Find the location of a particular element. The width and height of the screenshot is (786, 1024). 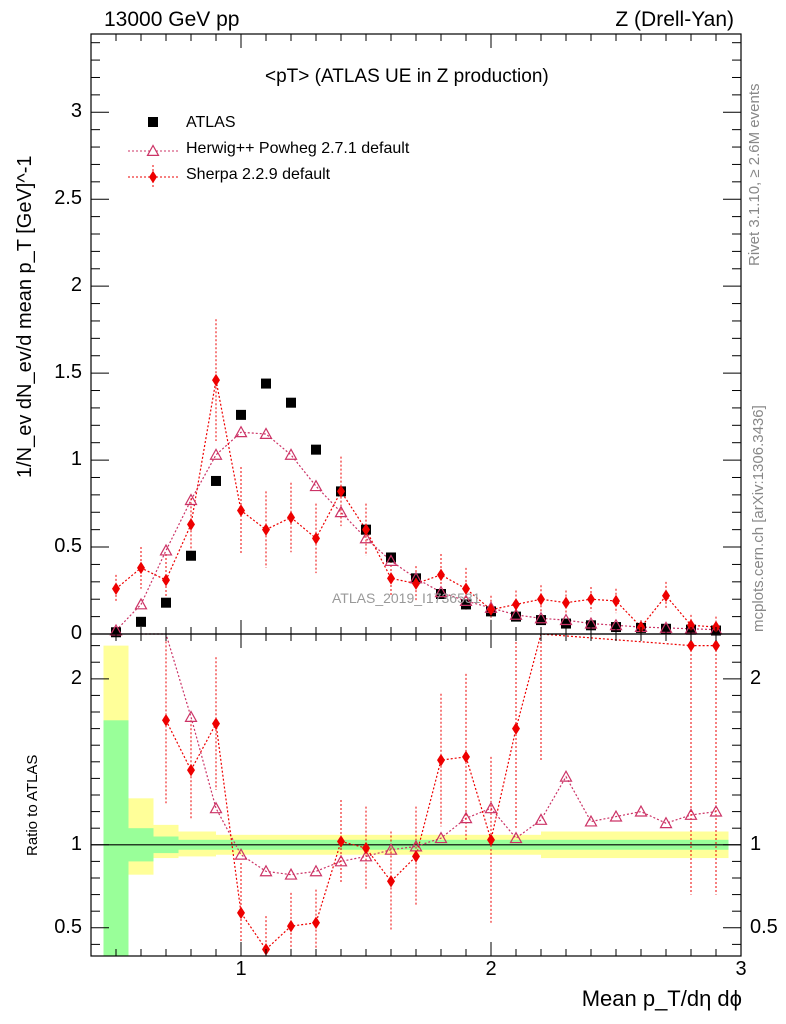

y-tick-label: 1 is located at coordinates (76, 459).